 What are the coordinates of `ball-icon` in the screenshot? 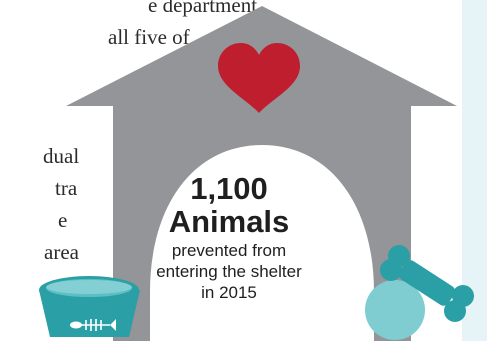 It's located at (395, 310).